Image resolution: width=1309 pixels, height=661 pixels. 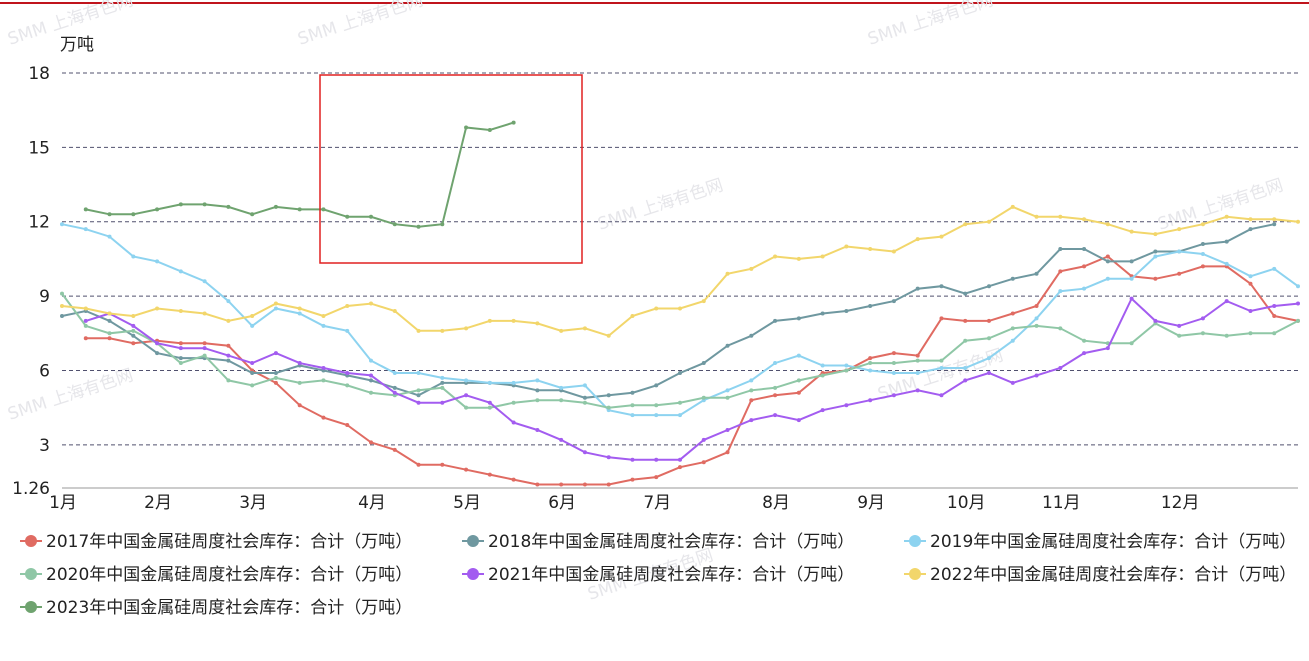 What do you see at coordinates (372, 503) in the screenshot?
I see `x-tick-label: 4月` at bounding box center [372, 503].